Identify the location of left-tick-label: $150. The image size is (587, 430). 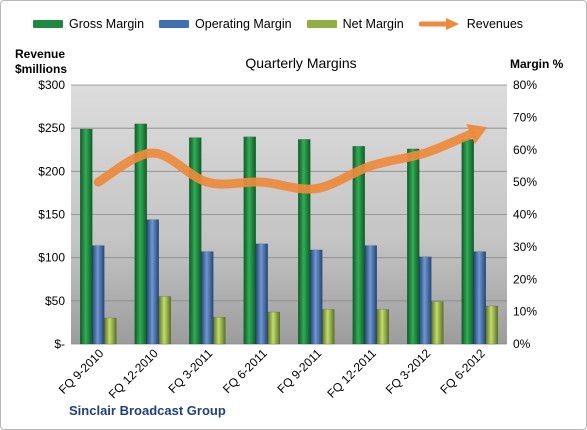
(51, 215).